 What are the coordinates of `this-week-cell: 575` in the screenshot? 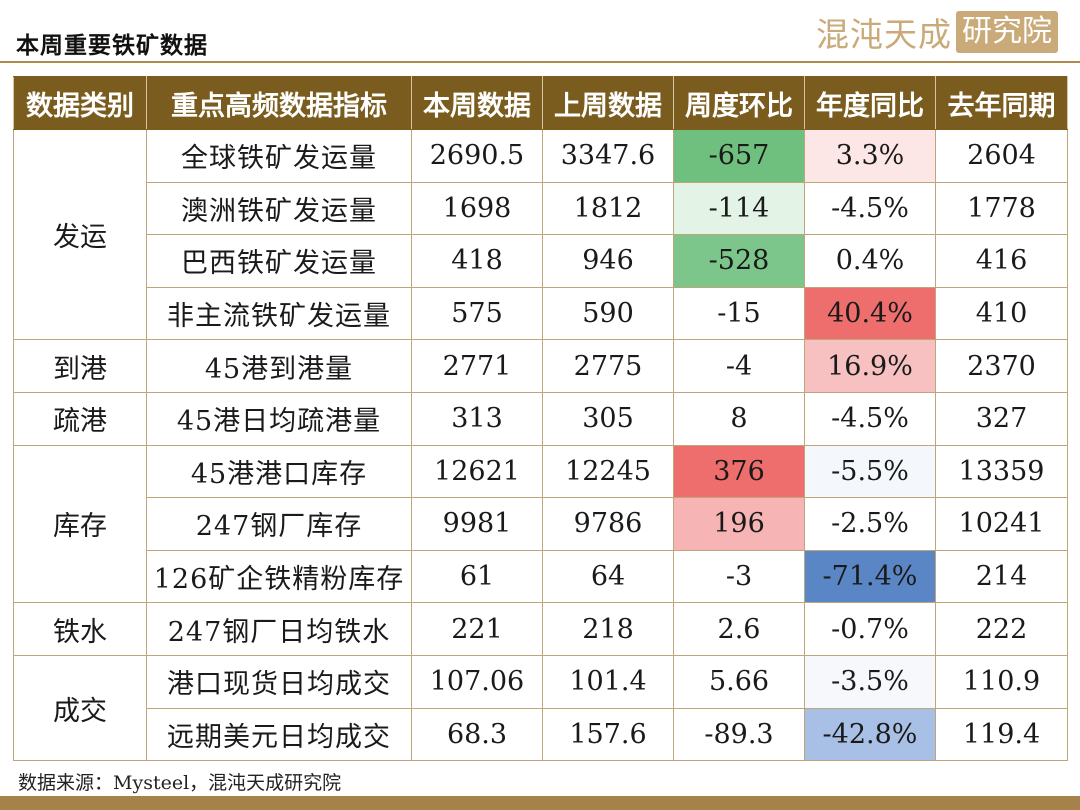 It's located at (477, 313).